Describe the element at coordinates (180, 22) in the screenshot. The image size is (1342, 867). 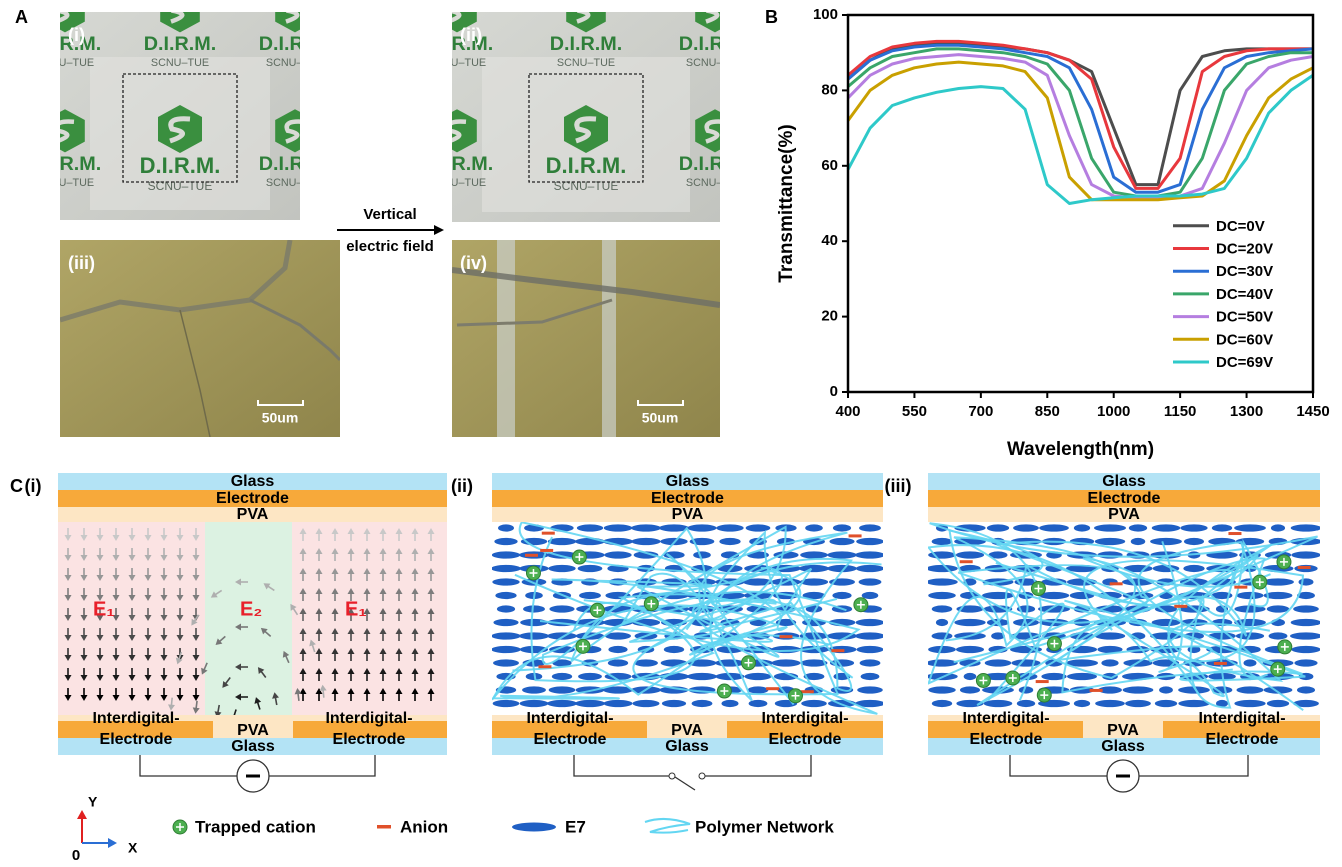
I see `logo-mark` at that location.